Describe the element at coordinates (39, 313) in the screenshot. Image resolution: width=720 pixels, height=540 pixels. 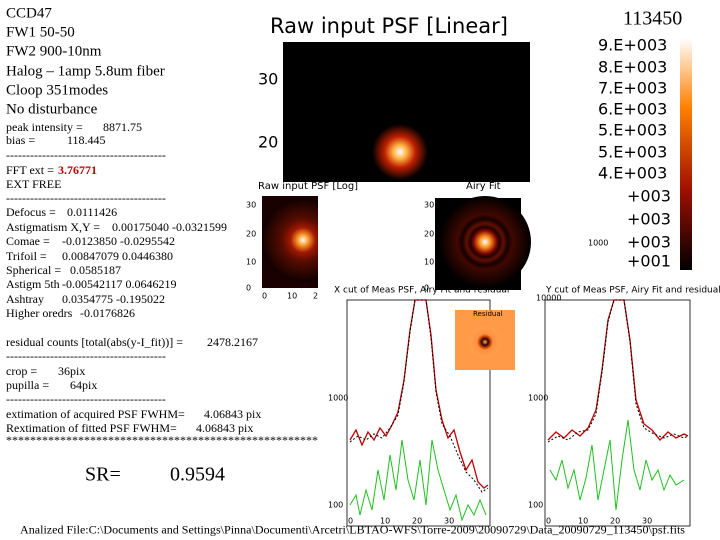
I see `report-label: Higher oredrs` at that location.